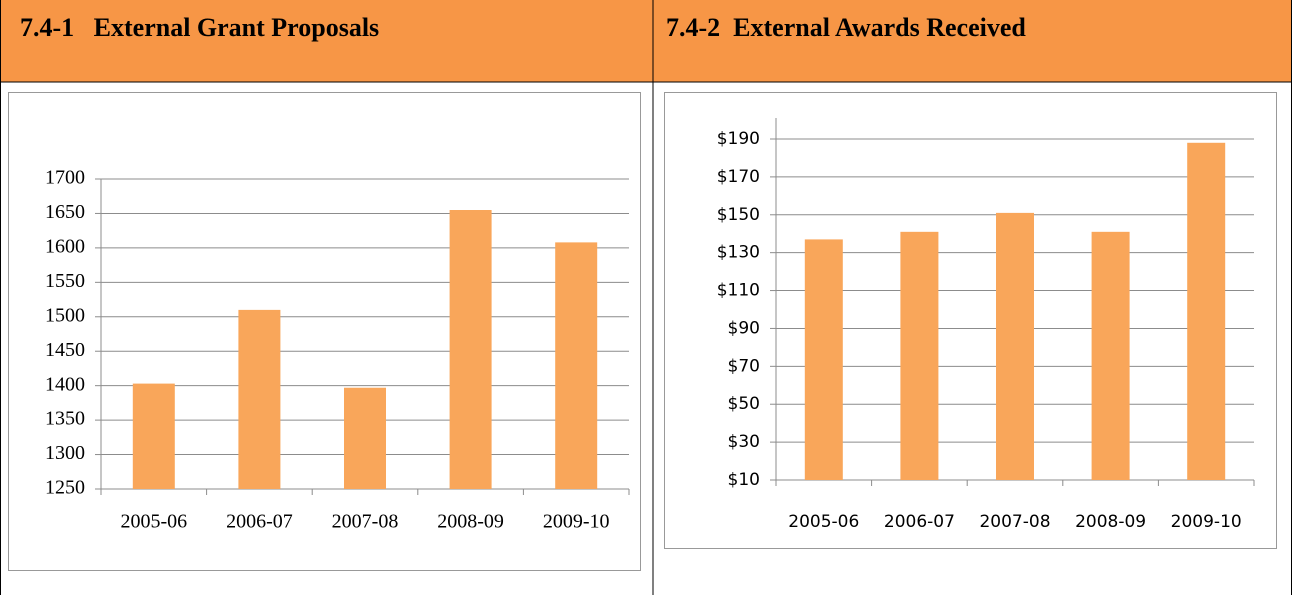 The width and height of the screenshot is (1292, 595). I want to click on chart-title: 7.4-1 External Grant Proposals, so click(199, 27).